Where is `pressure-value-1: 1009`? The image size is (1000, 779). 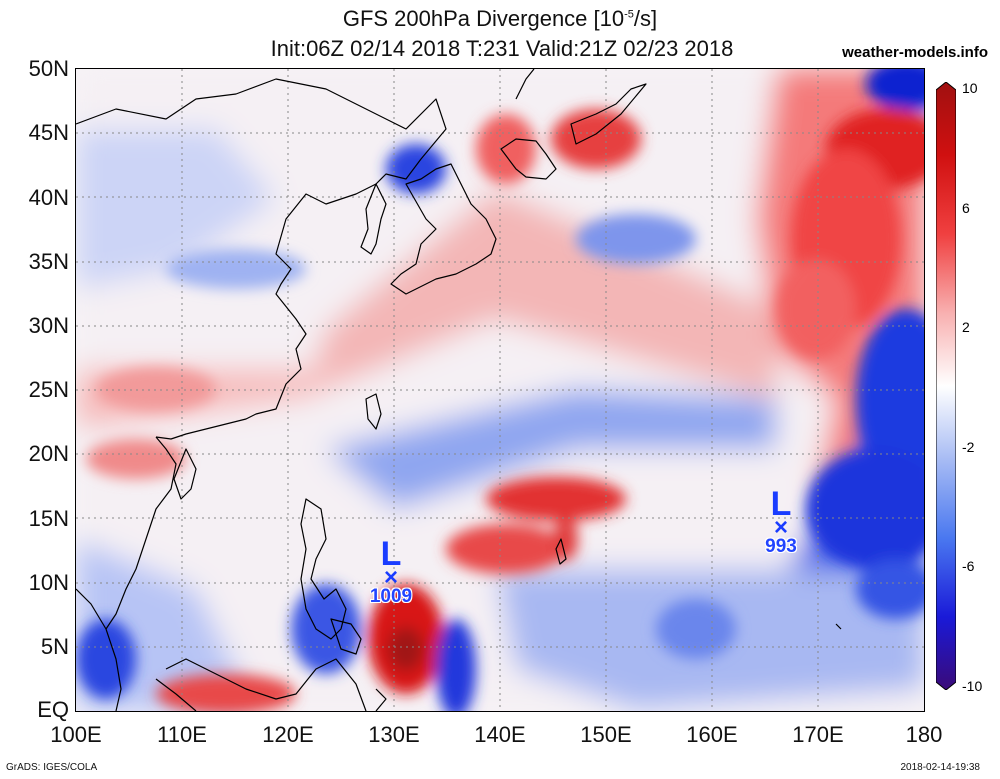 pressure-value-1: 1009 is located at coordinates (391, 596).